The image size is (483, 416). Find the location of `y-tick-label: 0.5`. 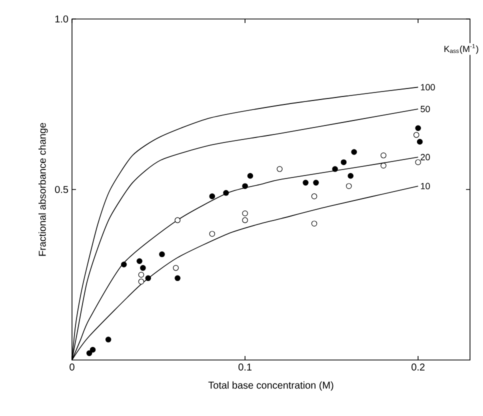

y-tick-label: 0.5 is located at coordinates (61, 190).